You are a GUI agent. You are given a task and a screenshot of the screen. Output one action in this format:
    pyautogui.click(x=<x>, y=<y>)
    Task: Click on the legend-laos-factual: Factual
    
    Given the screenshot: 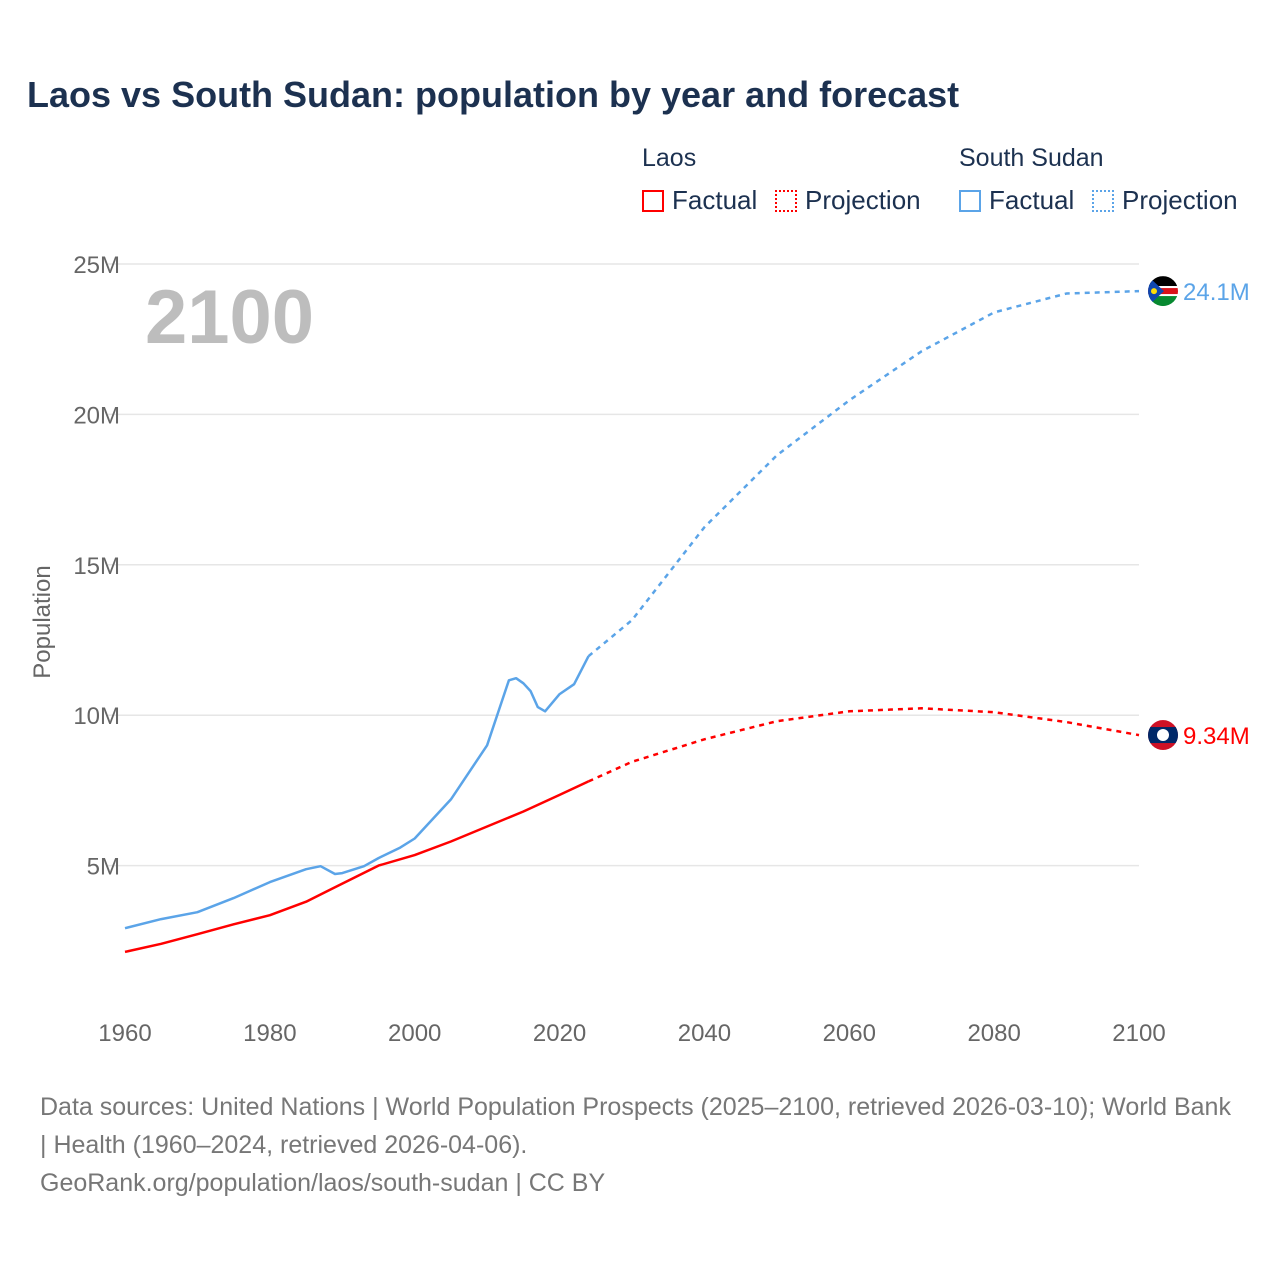 What is the action you would take?
    pyautogui.click(x=699, y=200)
    